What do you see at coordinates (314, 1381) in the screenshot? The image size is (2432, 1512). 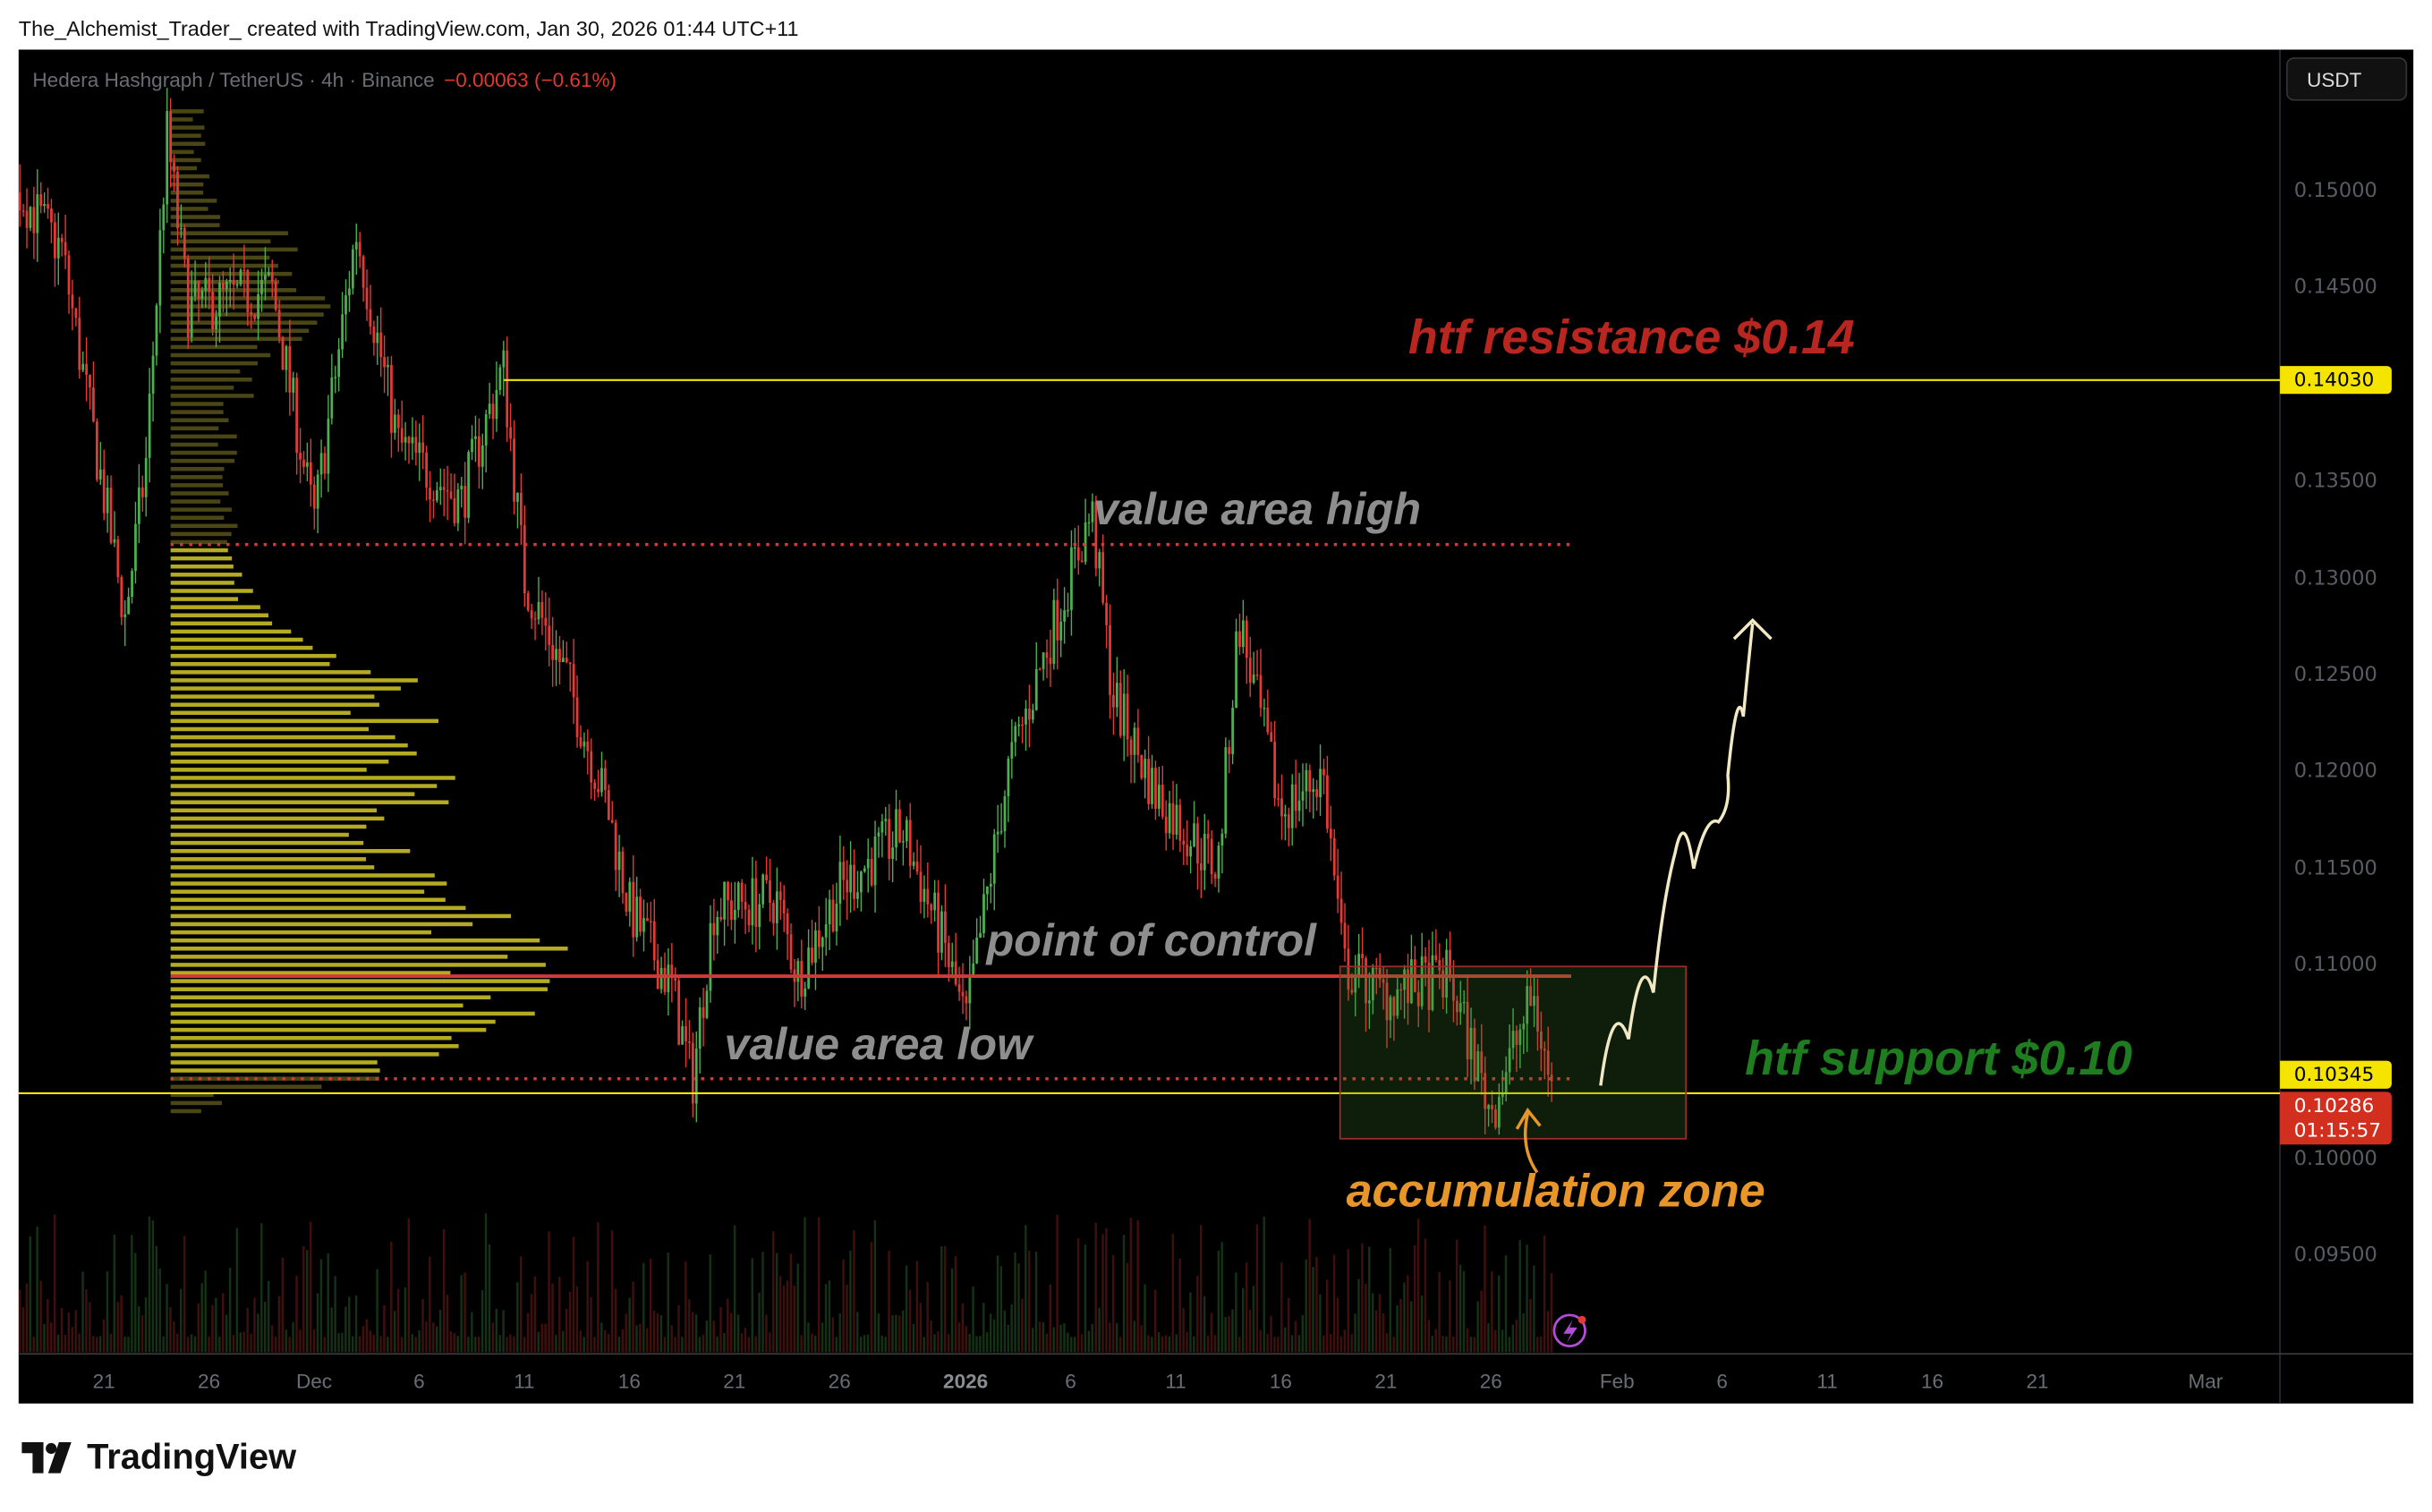 I see `time-tick: Dec` at bounding box center [314, 1381].